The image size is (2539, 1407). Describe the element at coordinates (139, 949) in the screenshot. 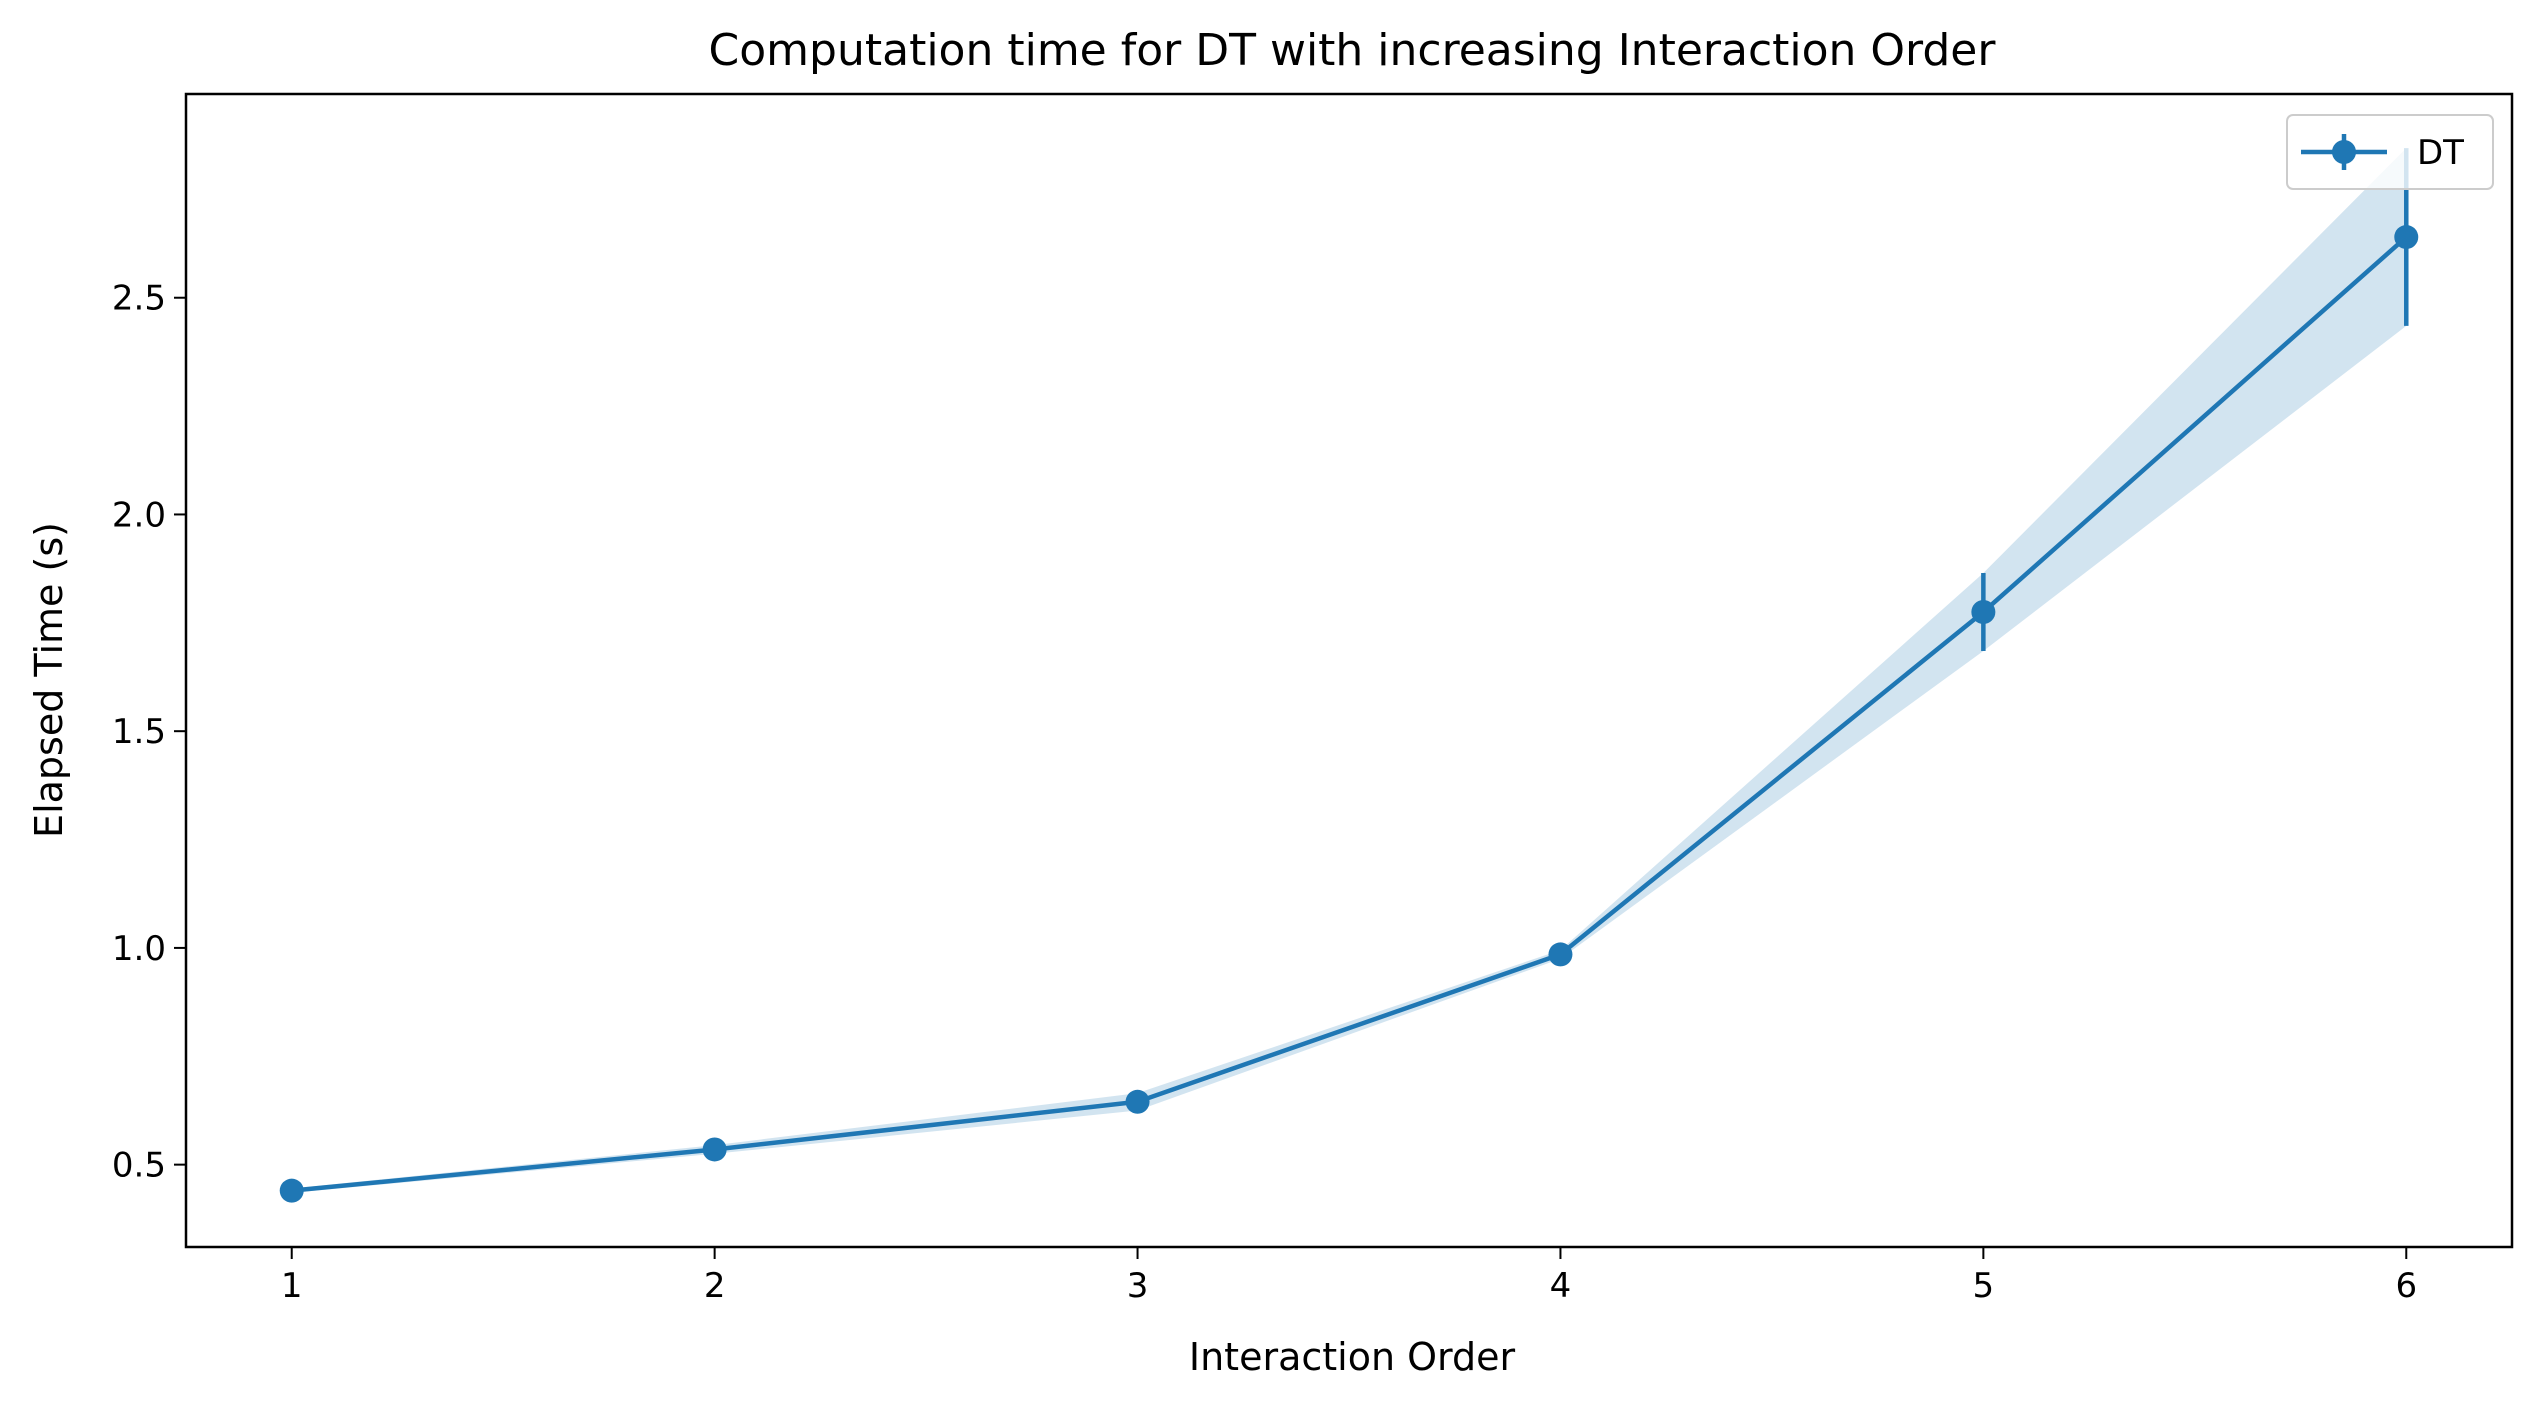

I see `y-tick-label: 1.0` at that location.